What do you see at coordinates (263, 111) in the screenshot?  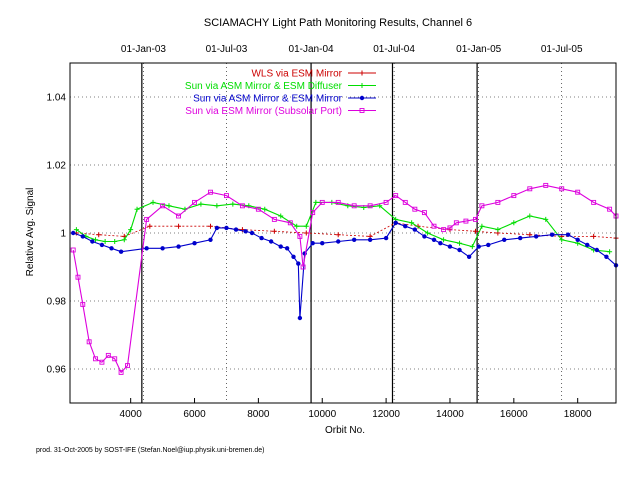 I see `legend-label: Sun via ESM Mirror (Subsolar Port)` at bounding box center [263, 111].